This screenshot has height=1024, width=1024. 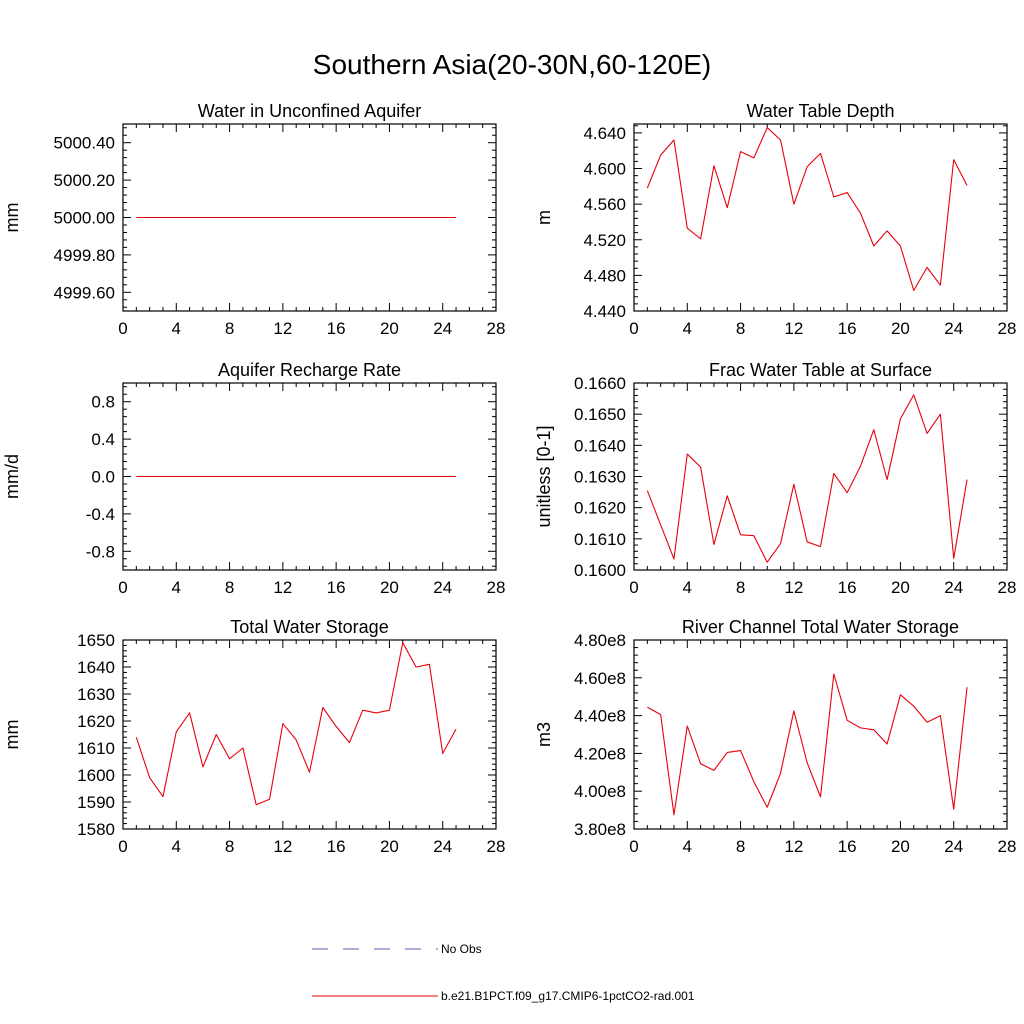 I want to click on y-tick-label: 4999.60, so click(x=84, y=292).